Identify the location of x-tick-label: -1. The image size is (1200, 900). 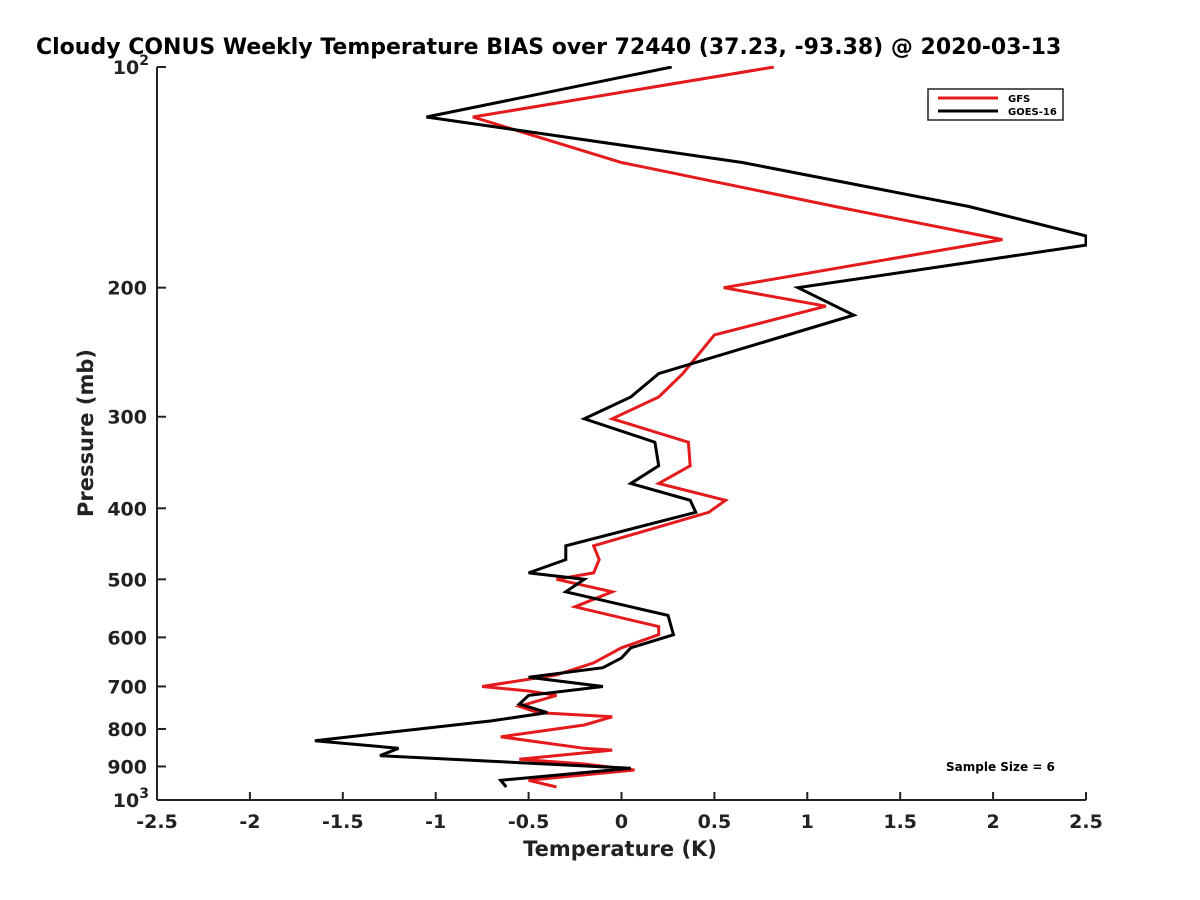
(435, 822).